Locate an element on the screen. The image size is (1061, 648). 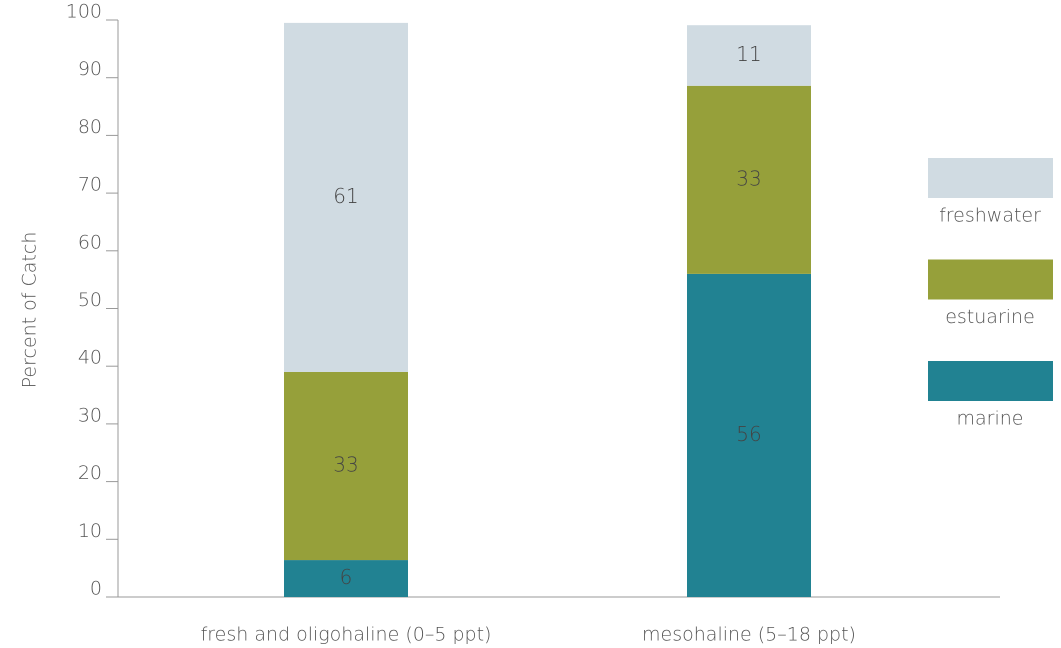
y-tick-label: 90 is located at coordinates (90, 69).